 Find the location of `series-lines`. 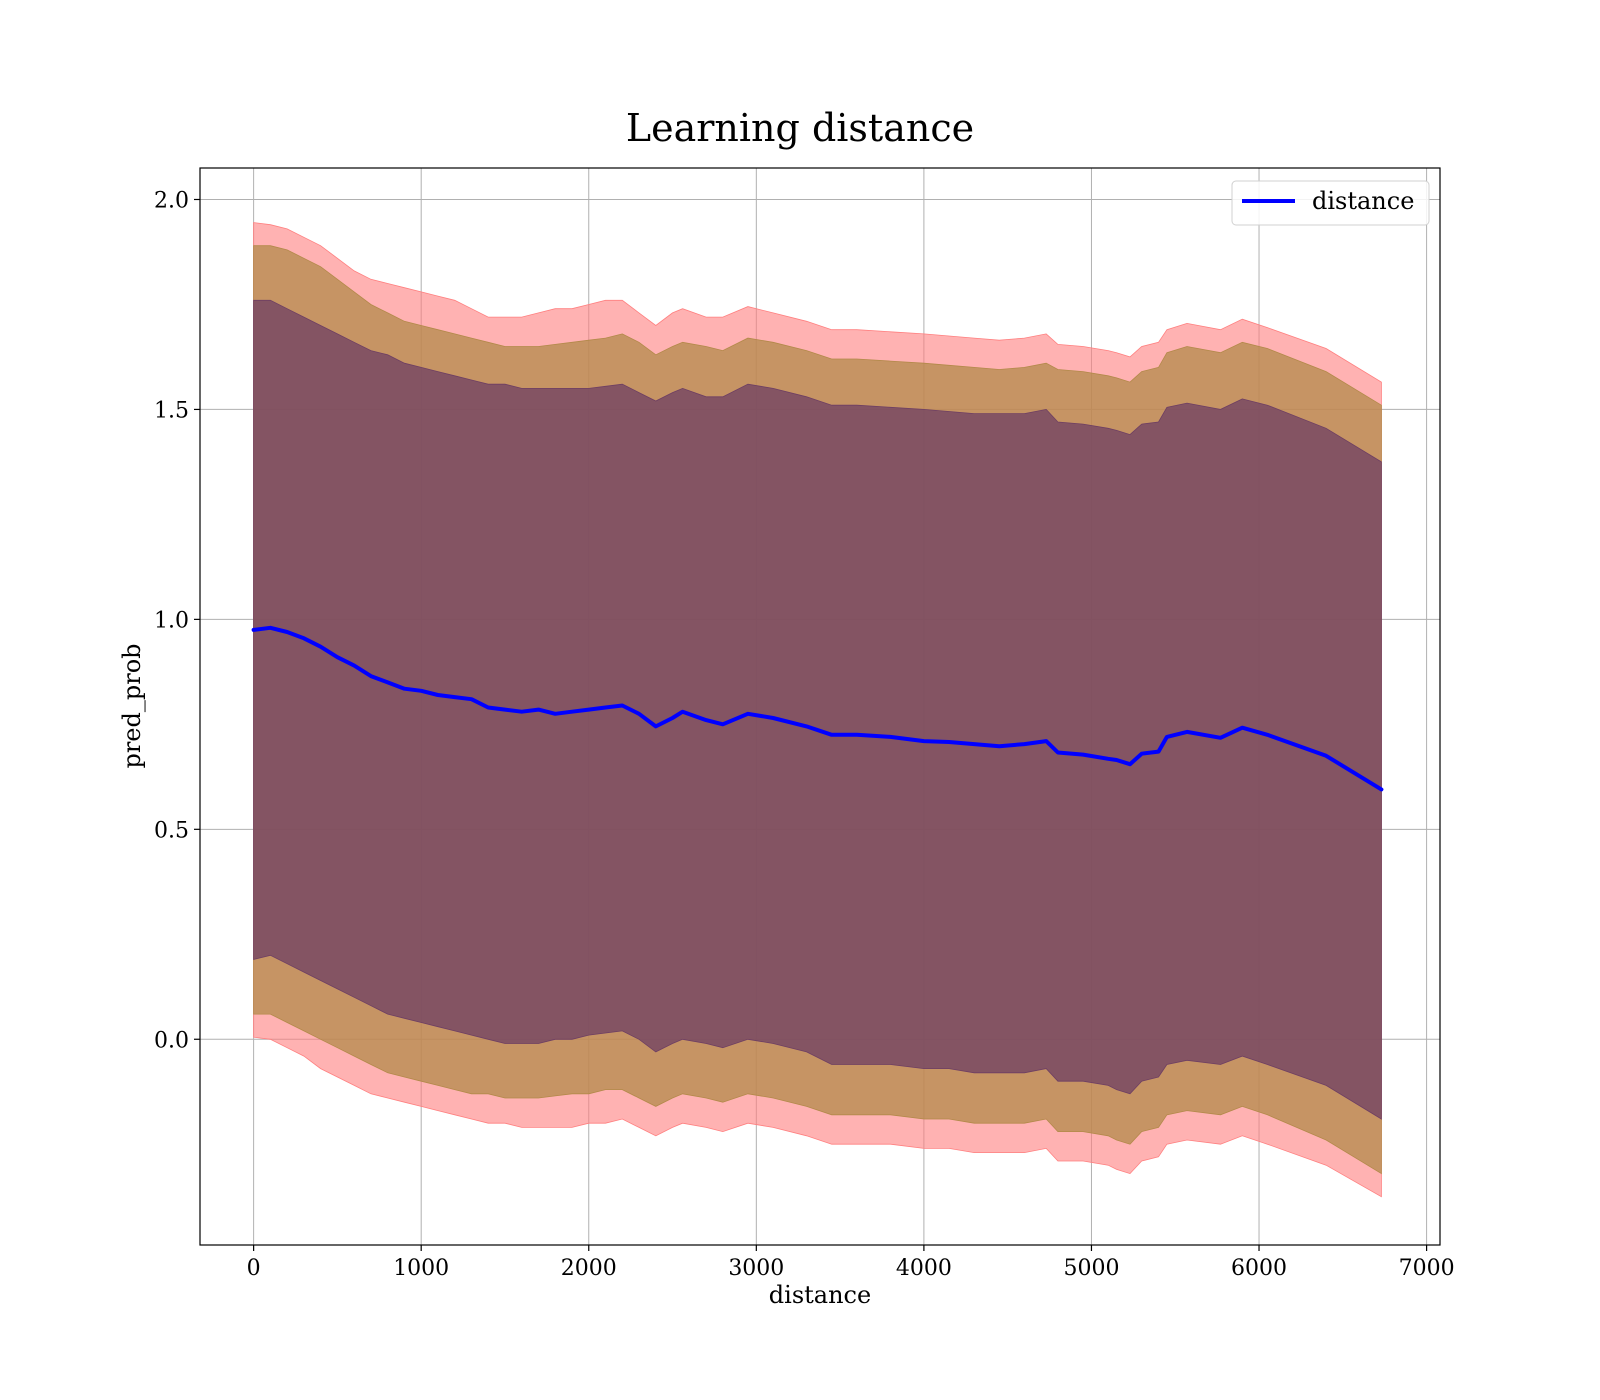

series-lines is located at coordinates (817, 708).